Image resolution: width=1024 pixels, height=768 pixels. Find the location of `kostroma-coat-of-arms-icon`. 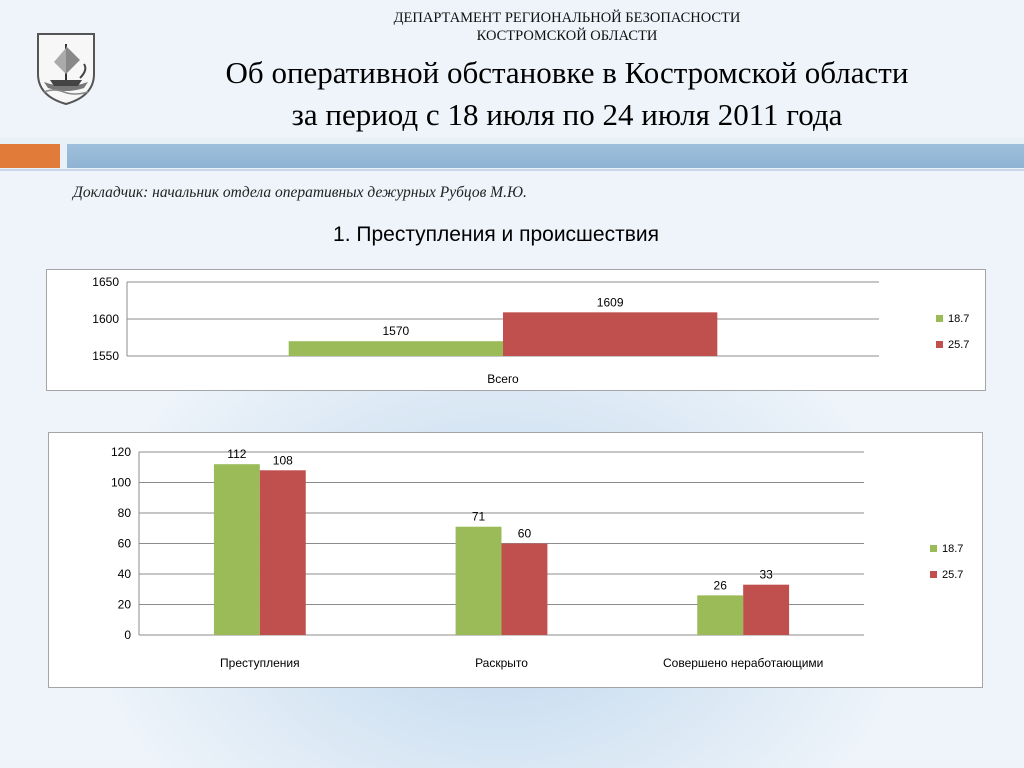

kostroma-coat-of-arms-icon is located at coordinates (66, 68).